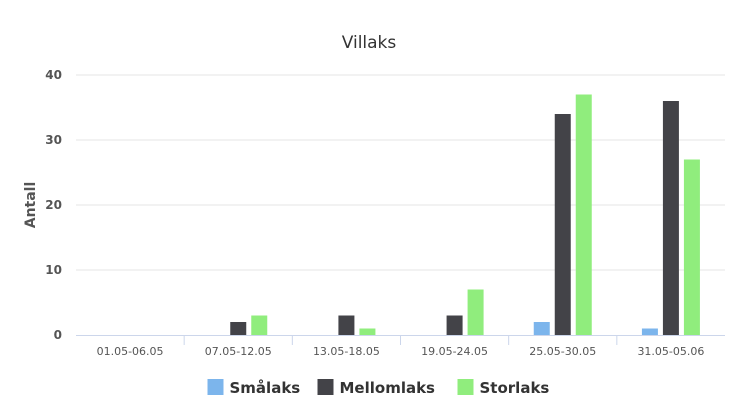  Describe the element at coordinates (562, 351) in the screenshot. I see `x-tick-label: 25.05-30.05` at that location.